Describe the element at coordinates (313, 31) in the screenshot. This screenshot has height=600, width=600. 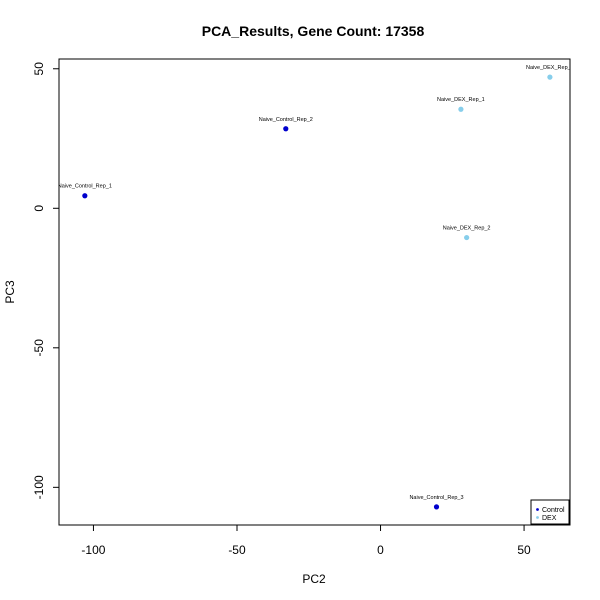
I see `chart-title: PCA_Results, Gene Count: 17358` at that location.